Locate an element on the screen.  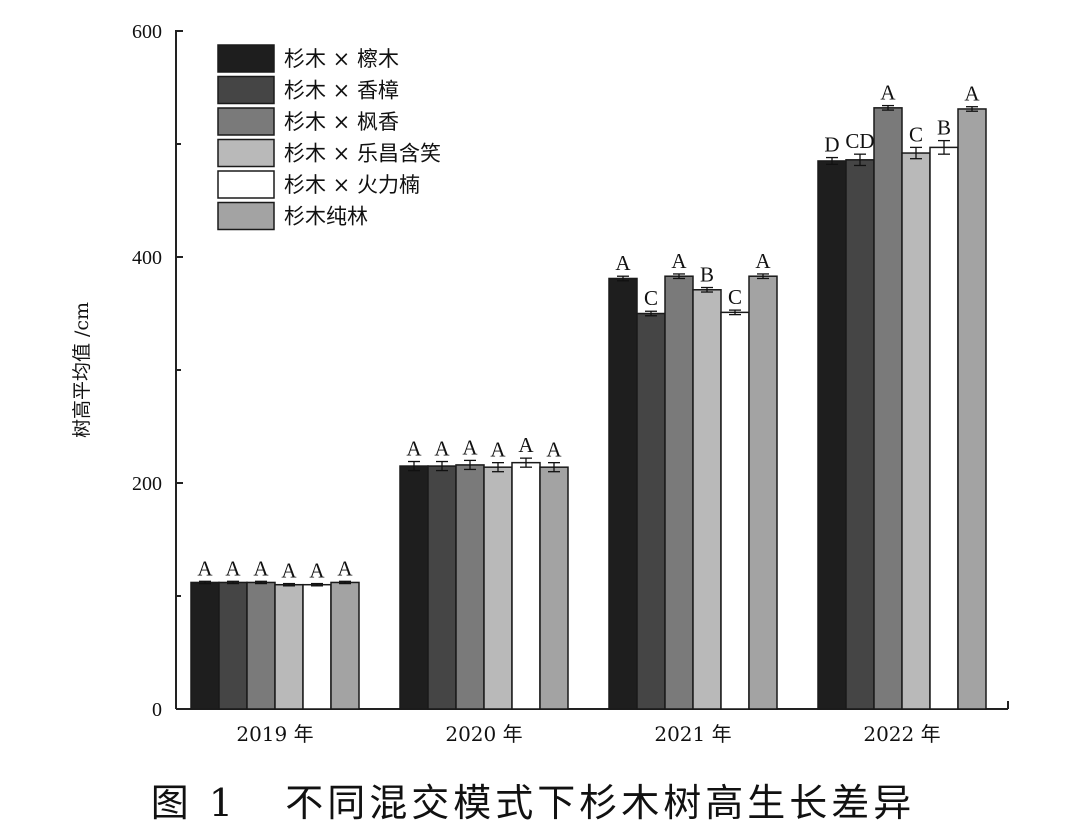
legend-label: 杉木 × 火力楠 is located at coordinates (352, 185).